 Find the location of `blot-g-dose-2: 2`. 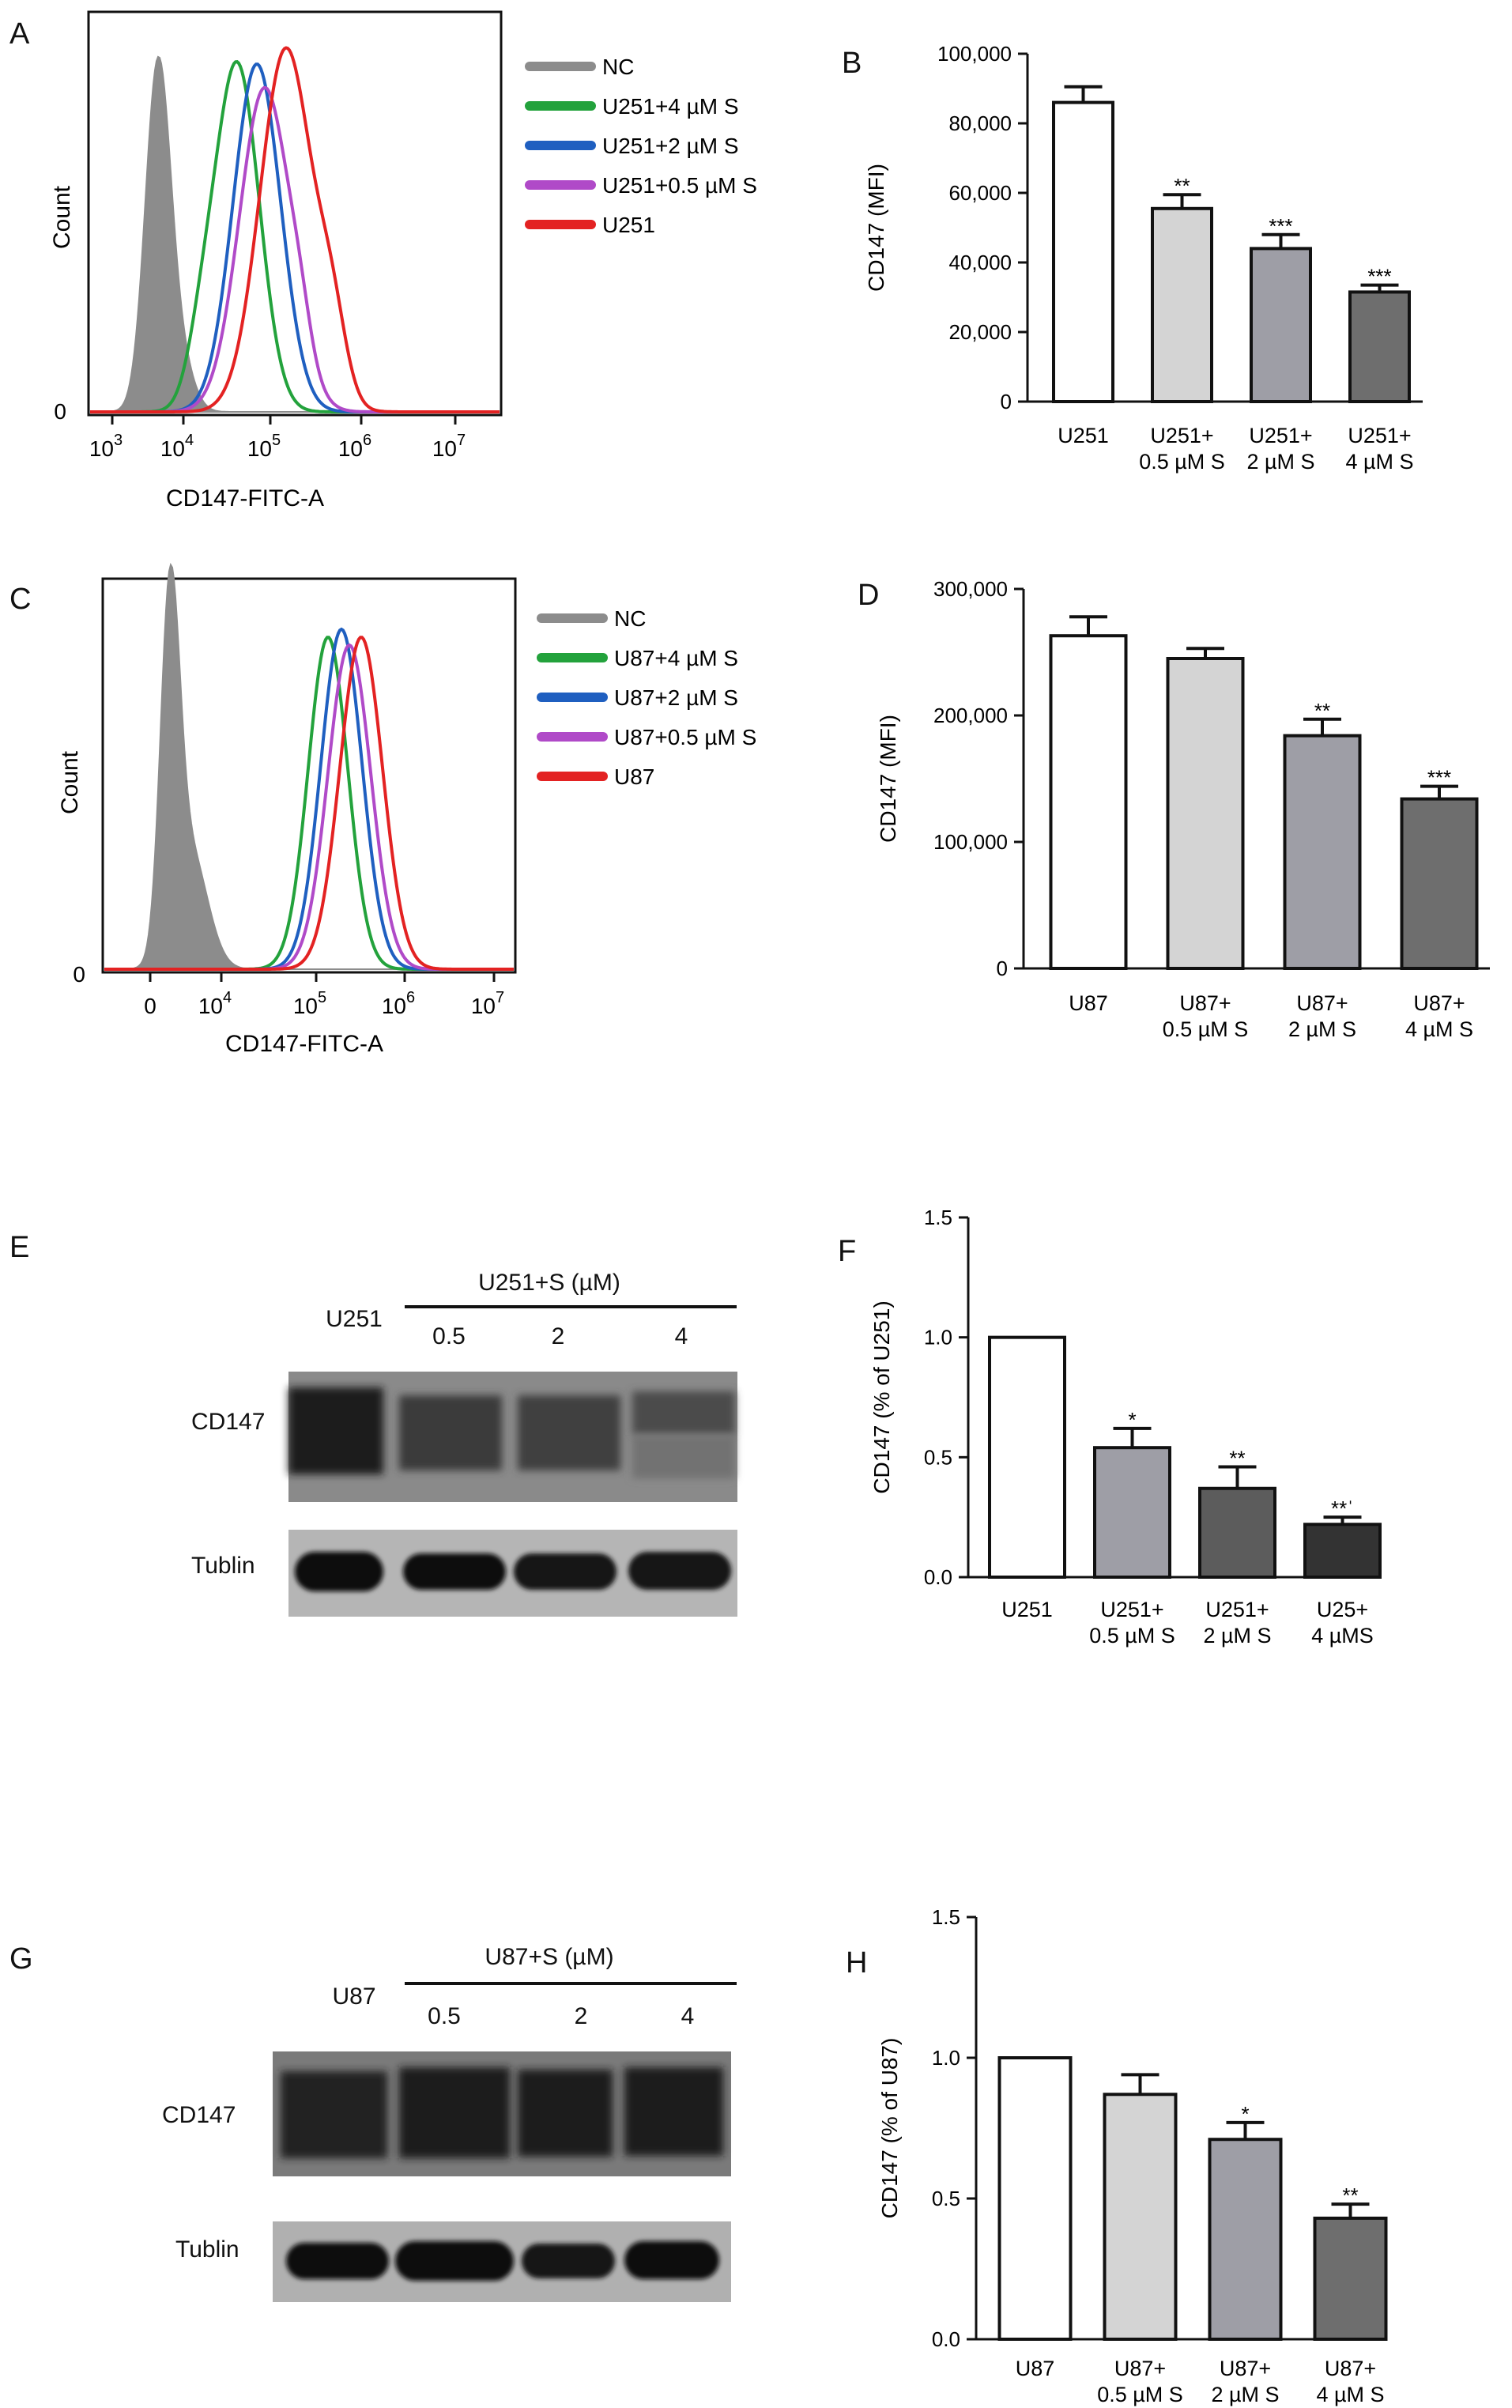

blot-g-dose-2: 2 is located at coordinates (581, 2016).